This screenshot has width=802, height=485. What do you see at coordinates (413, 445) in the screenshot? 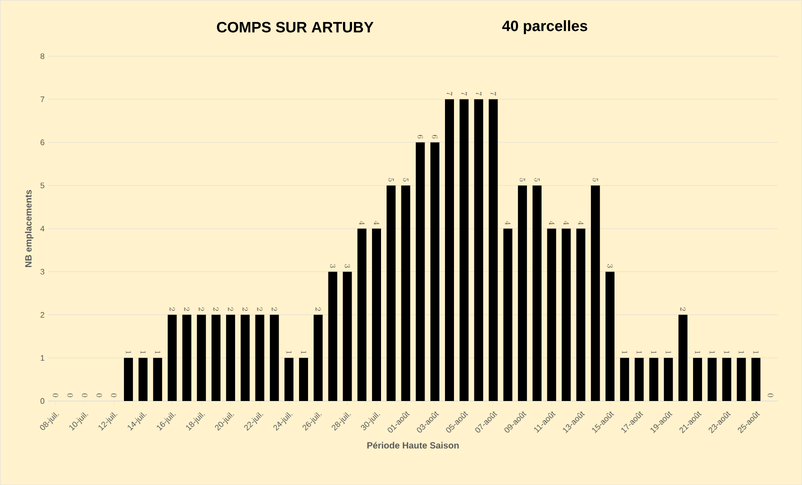
I see `x-axis-title: Période Haute Saison` at bounding box center [413, 445].